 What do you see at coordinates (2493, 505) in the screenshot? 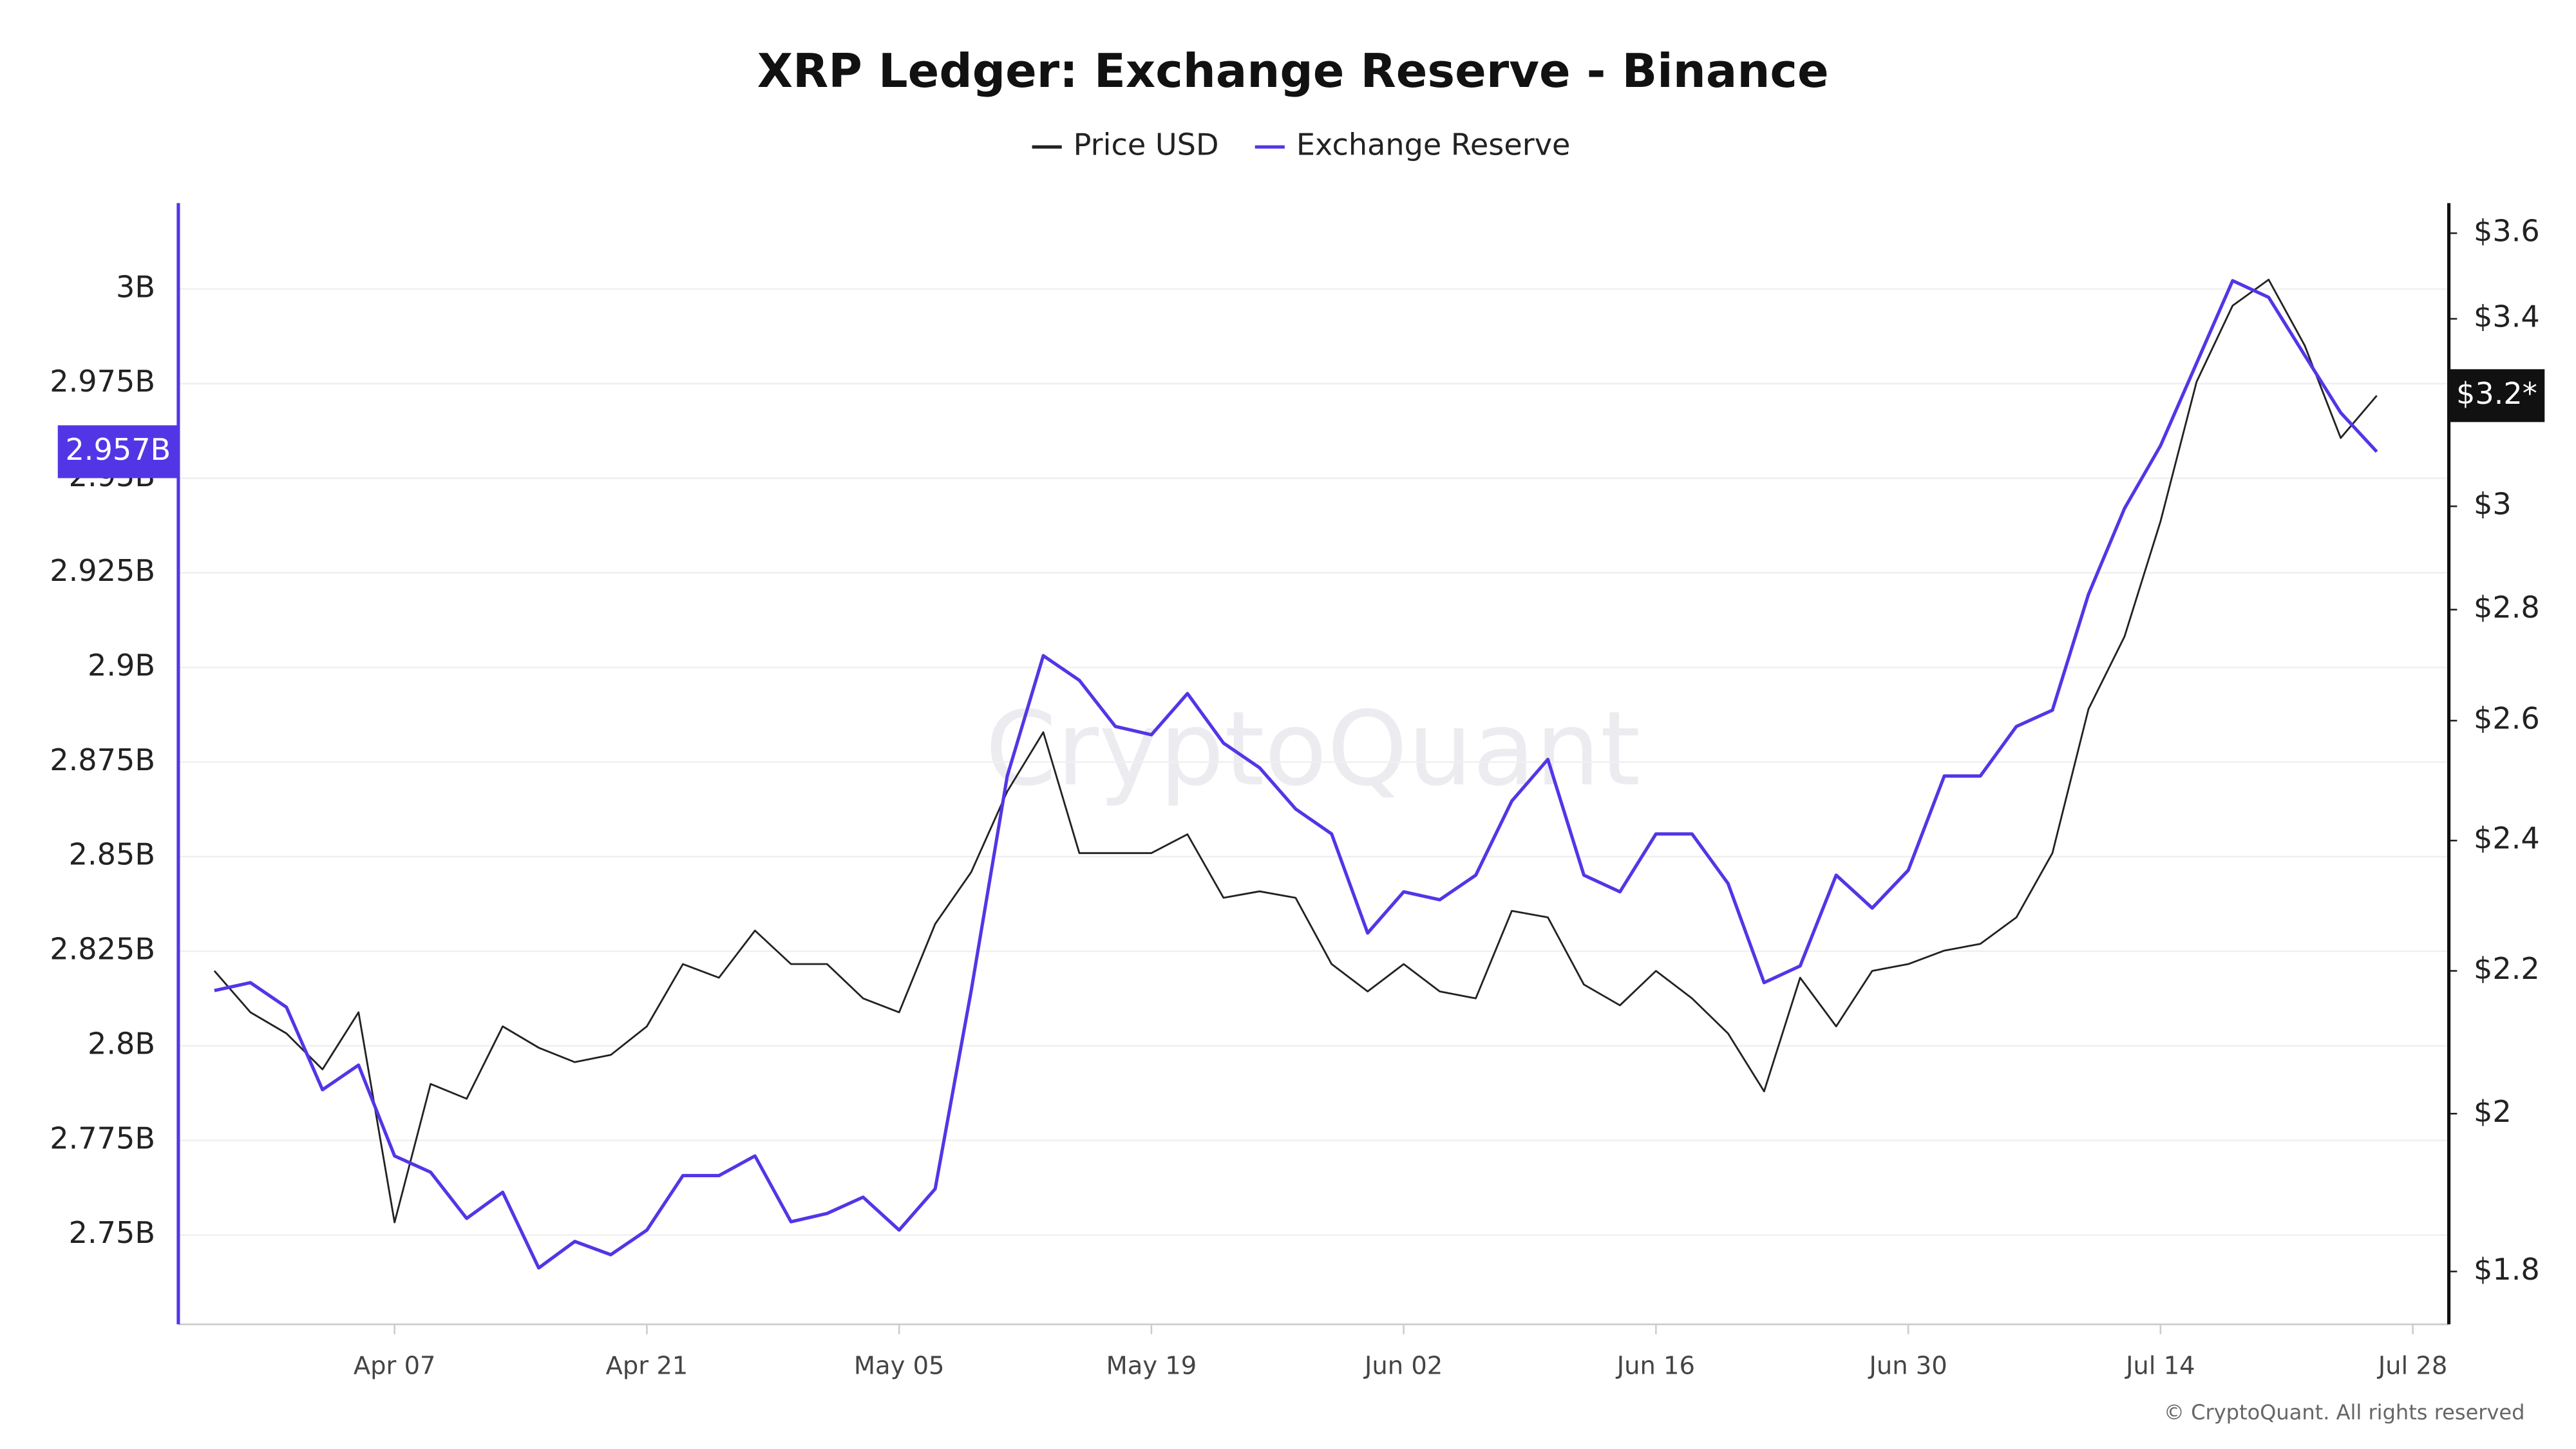
I see `y2-tick-label: $3` at bounding box center [2493, 505].